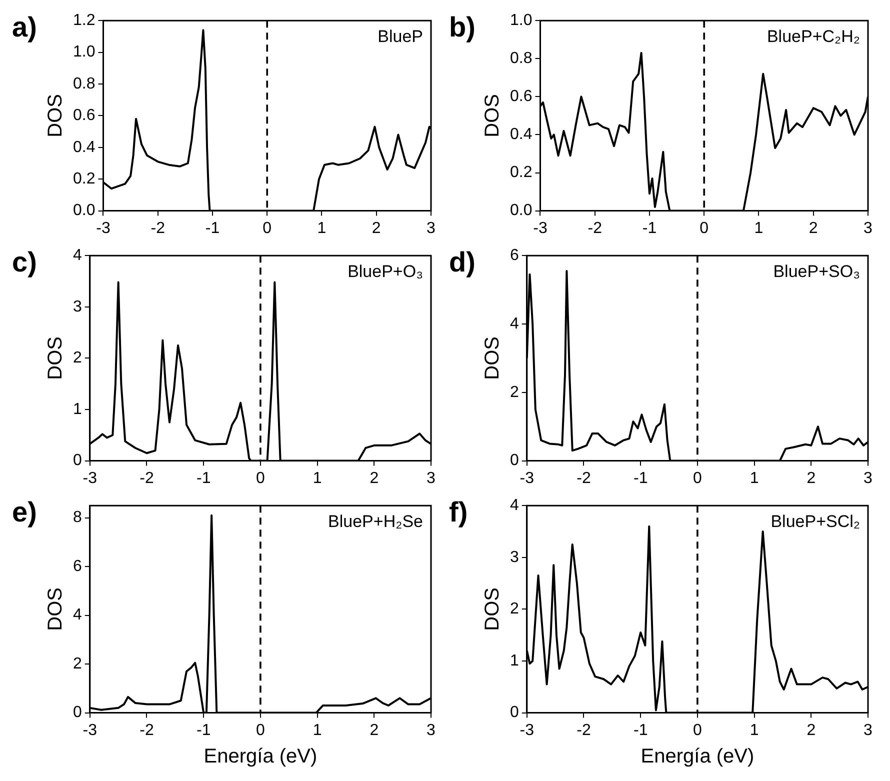 The width and height of the screenshot is (890, 781). What do you see at coordinates (400, 36) in the screenshot?
I see `annotation: BlueP` at bounding box center [400, 36].